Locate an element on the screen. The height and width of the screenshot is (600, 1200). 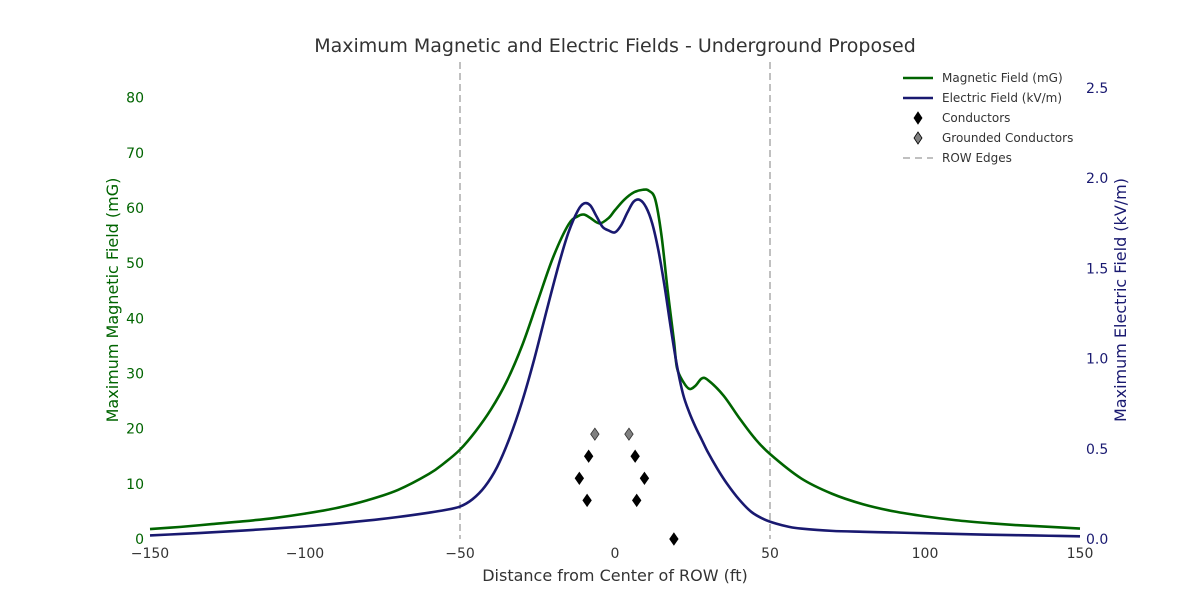
left-y-tick-label: 70 is located at coordinates (135, 154).